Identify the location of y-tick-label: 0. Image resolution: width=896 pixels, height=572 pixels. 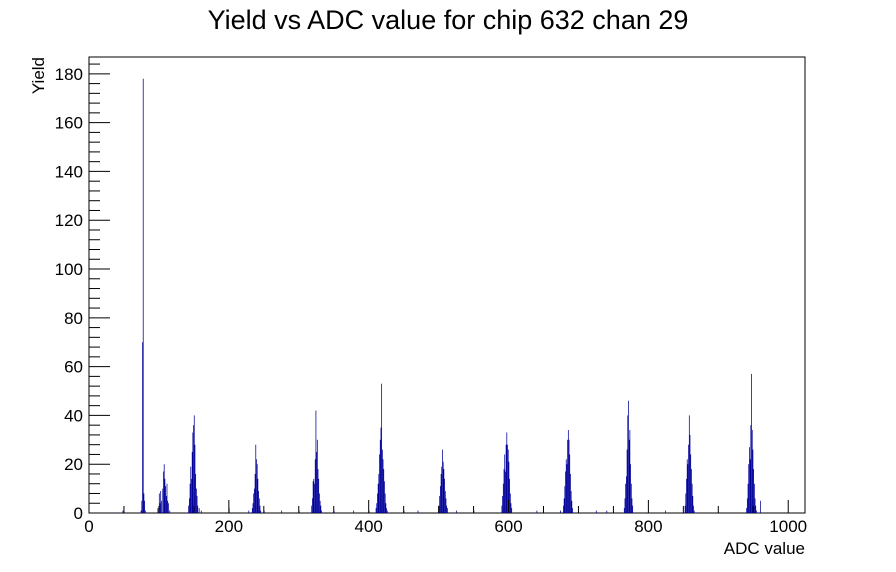
(78, 513).